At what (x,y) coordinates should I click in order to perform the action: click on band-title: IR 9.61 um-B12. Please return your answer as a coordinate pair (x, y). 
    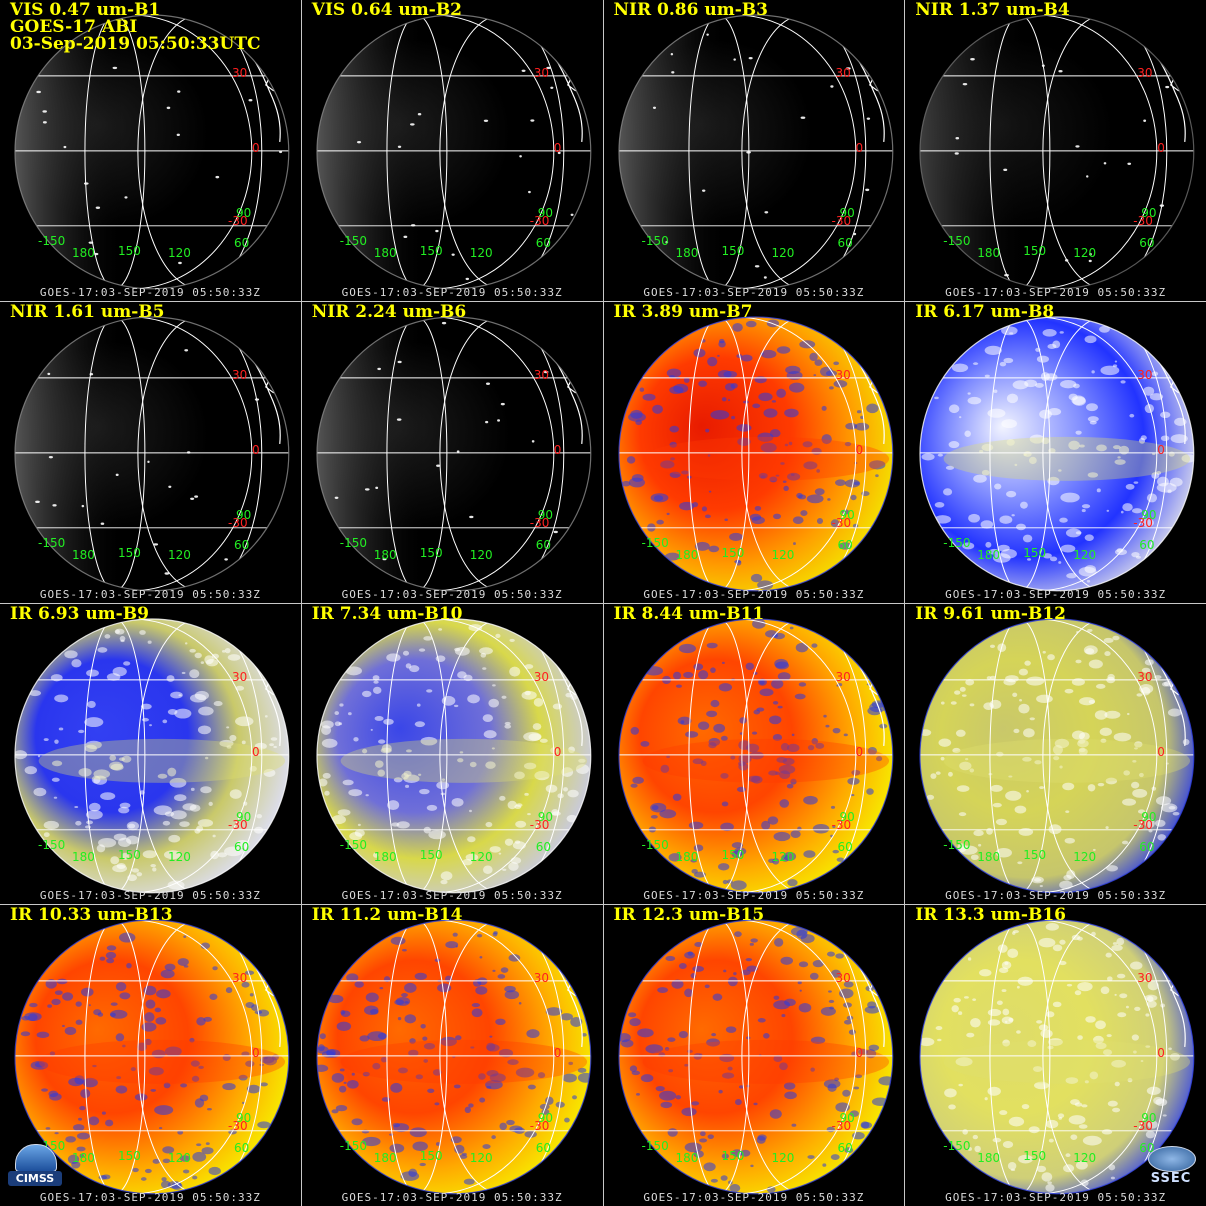
    Looking at the image, I should click on (991, 613).